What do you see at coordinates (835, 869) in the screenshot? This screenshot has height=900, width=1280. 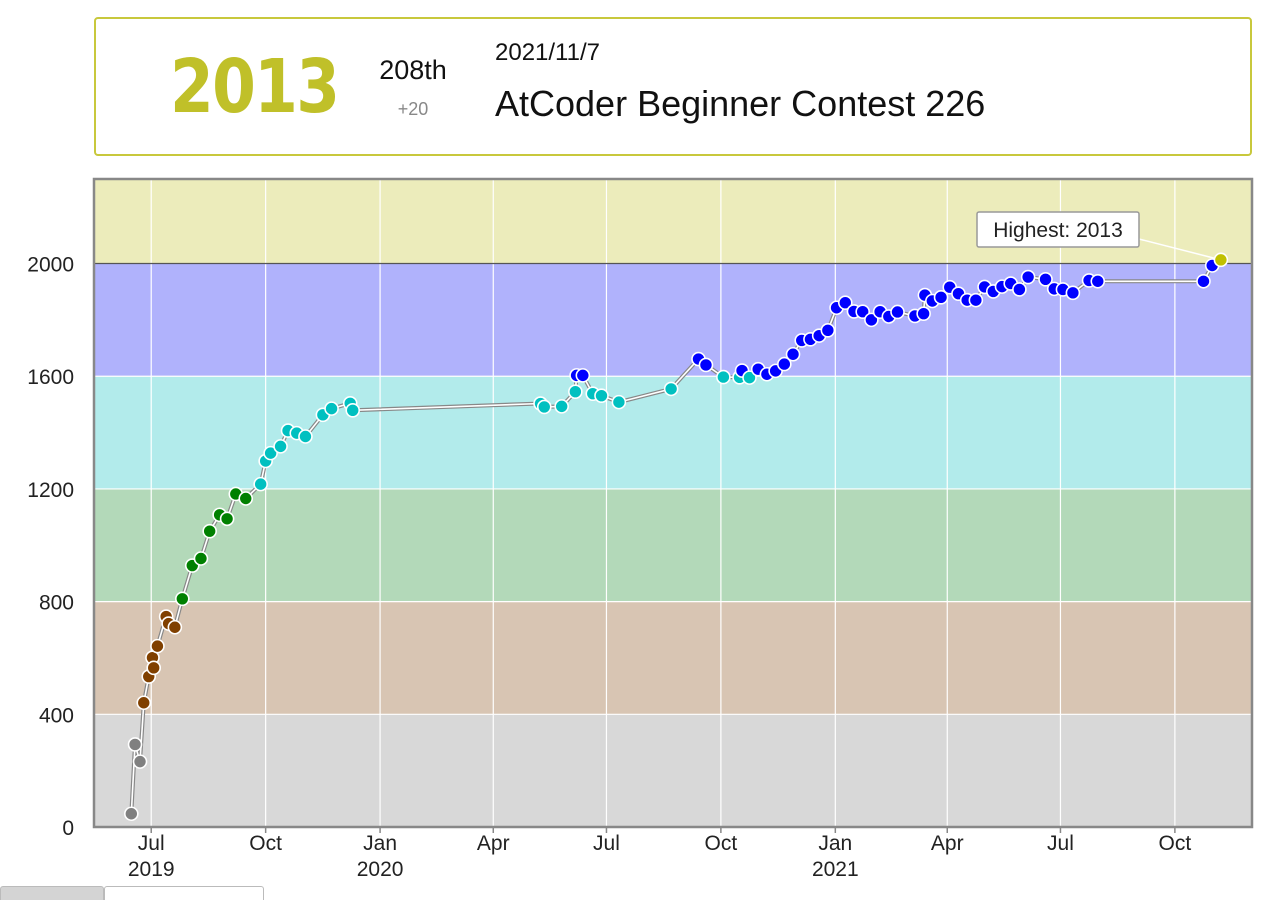 I see `x-year-label: 2021` at bounding box center [835, 869].